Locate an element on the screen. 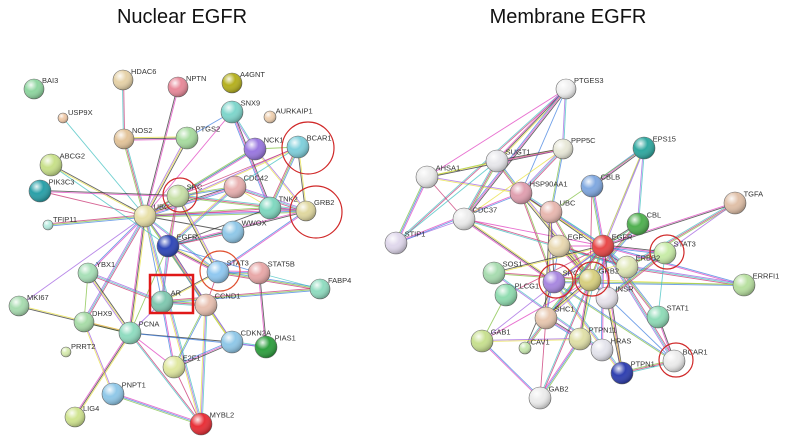  node-aurkaip1: AURKAIP1 is located at coordinates (288, 115).